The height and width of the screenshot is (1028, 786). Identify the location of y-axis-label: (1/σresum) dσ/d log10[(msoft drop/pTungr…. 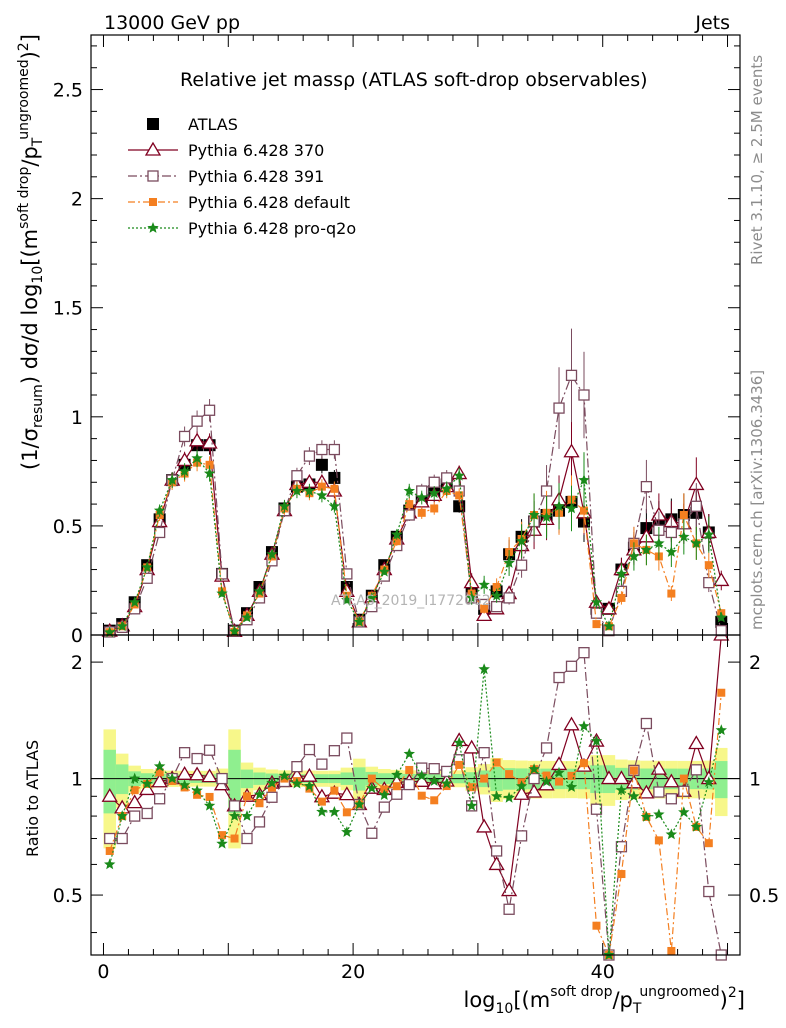
(31, 252).